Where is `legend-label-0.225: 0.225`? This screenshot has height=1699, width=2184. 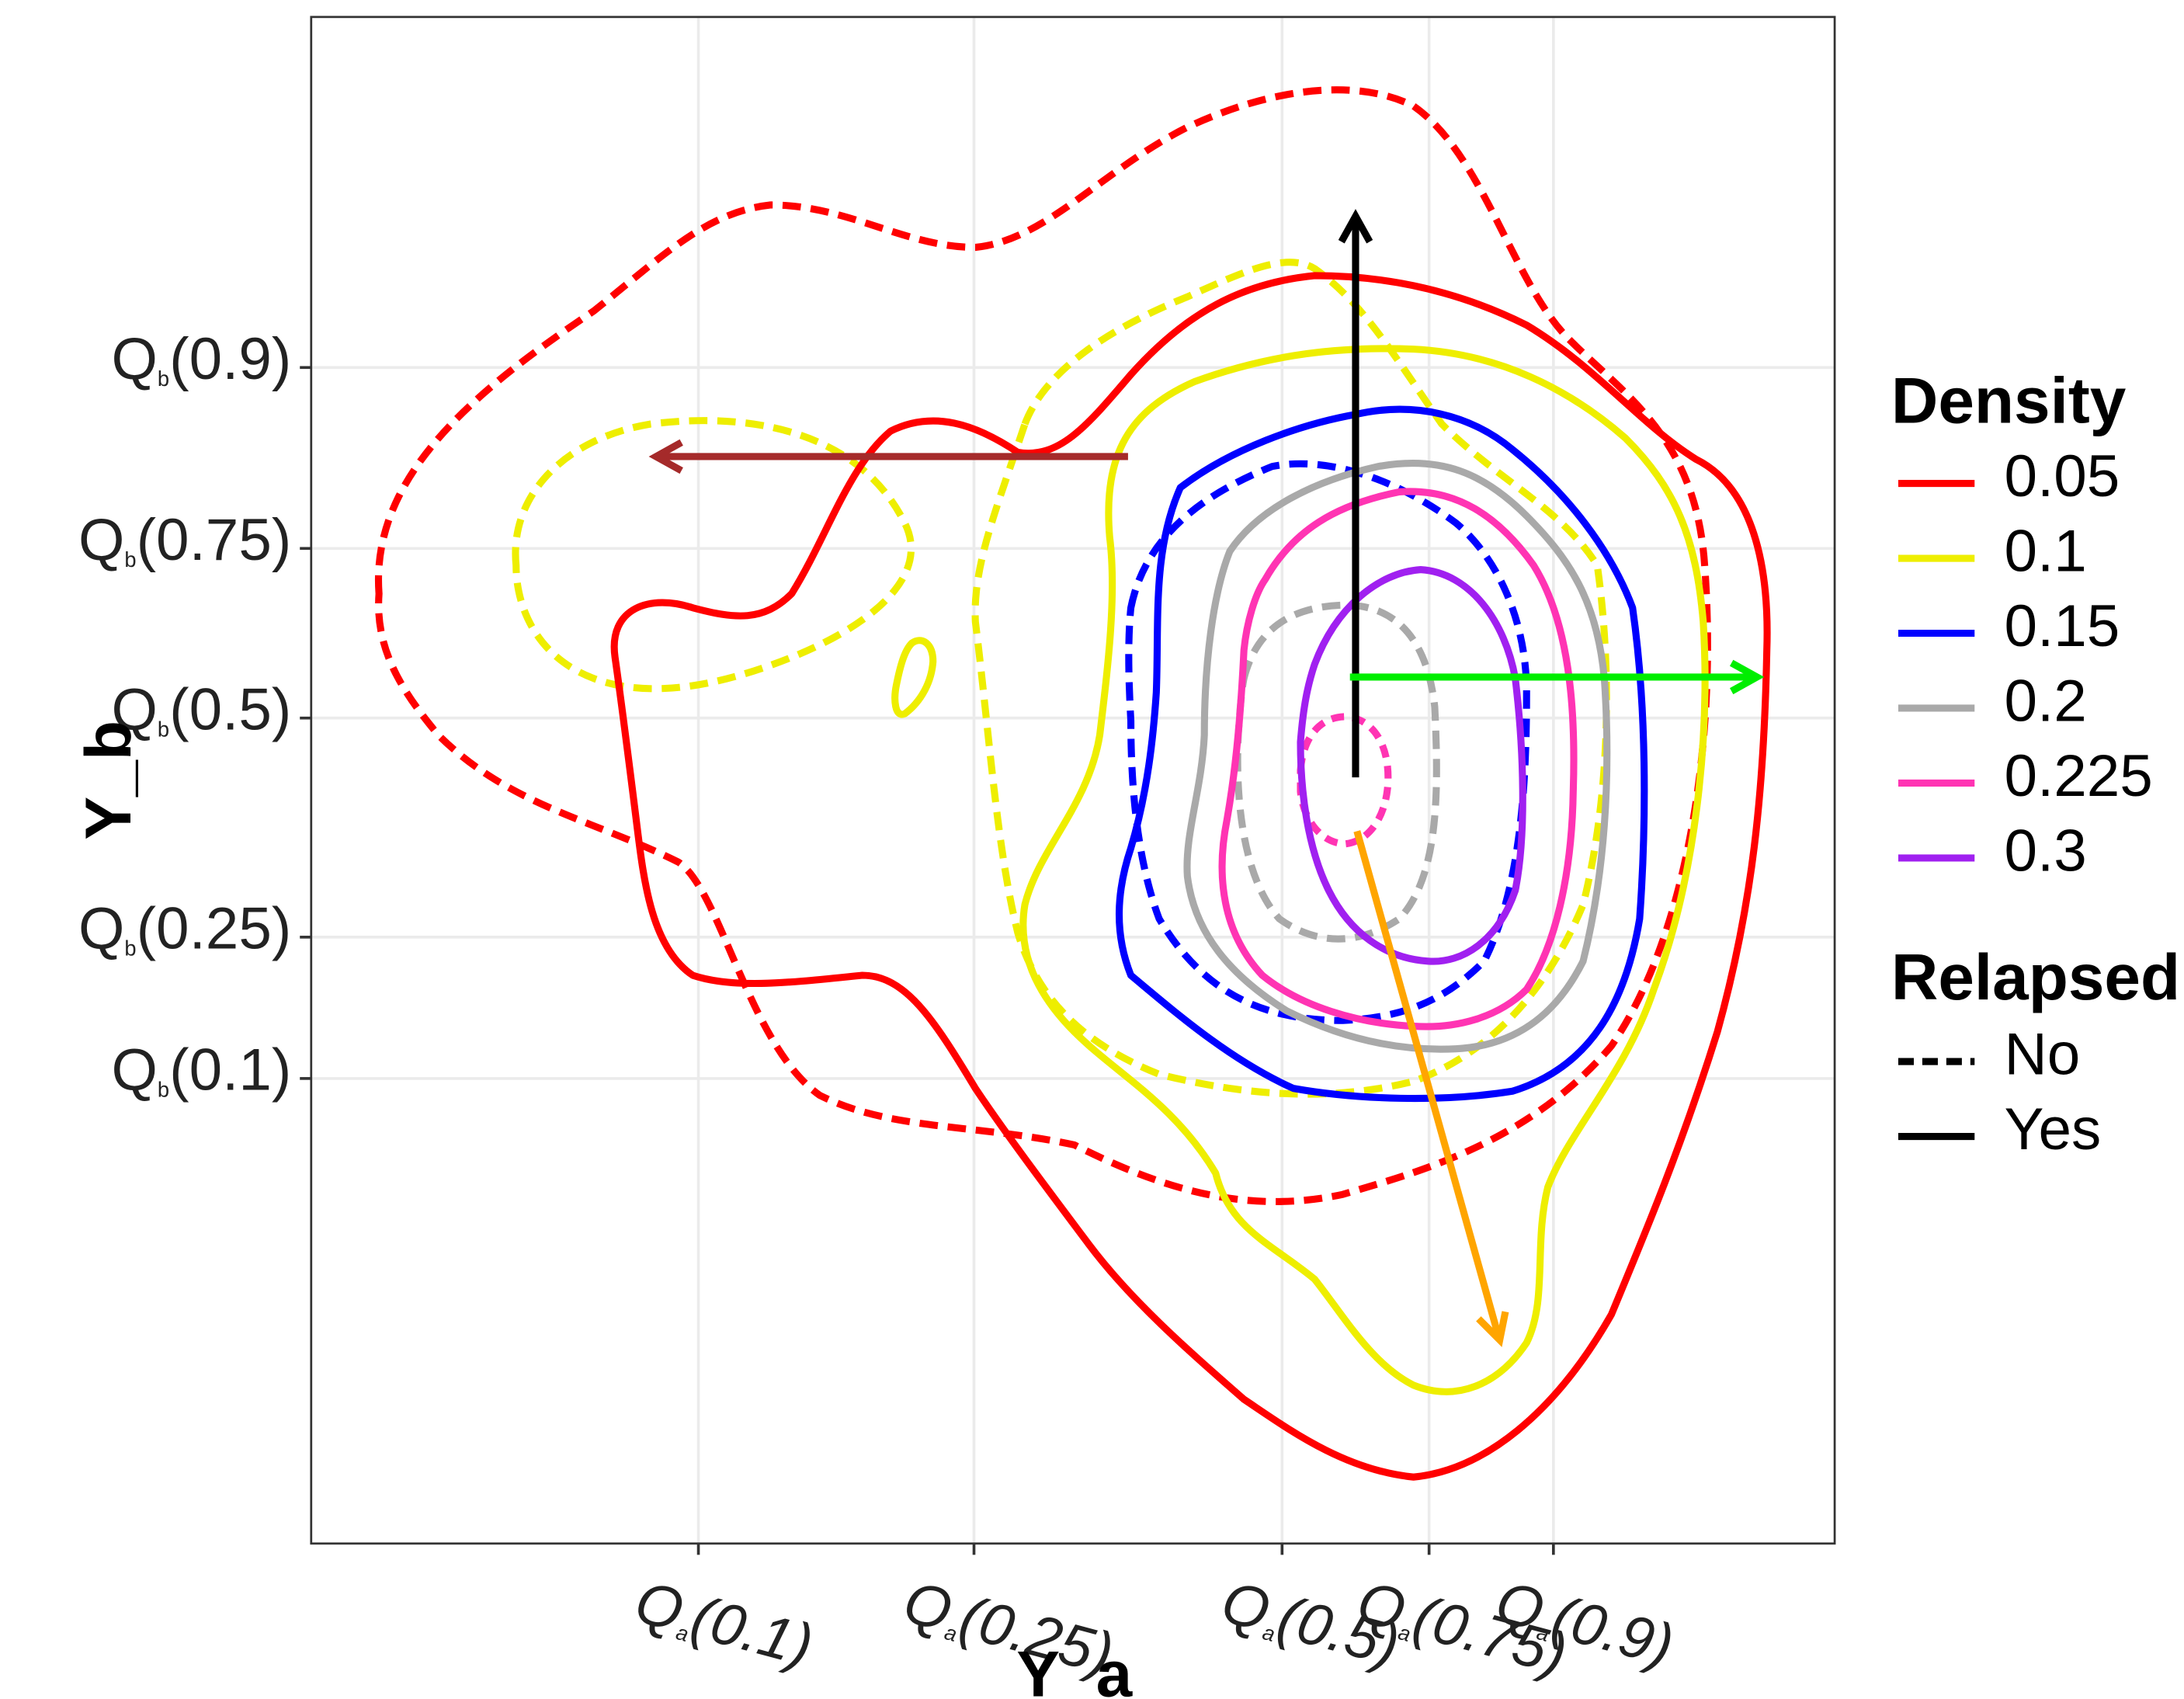
legend-label-0.225: 0.225 is located at coordinates (2079, 776).